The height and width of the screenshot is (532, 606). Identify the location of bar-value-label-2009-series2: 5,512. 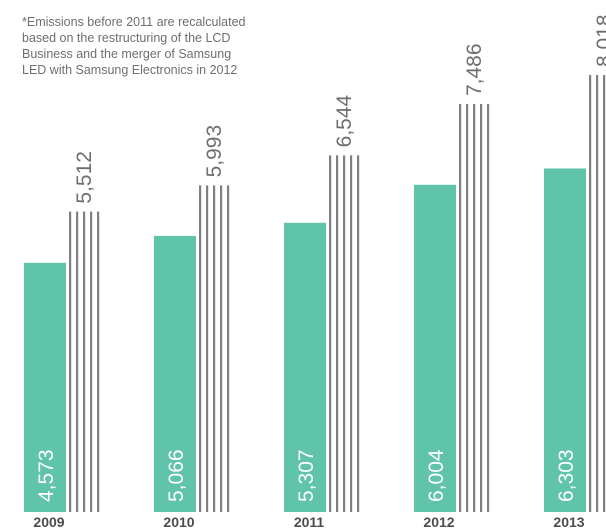
(84, 177).